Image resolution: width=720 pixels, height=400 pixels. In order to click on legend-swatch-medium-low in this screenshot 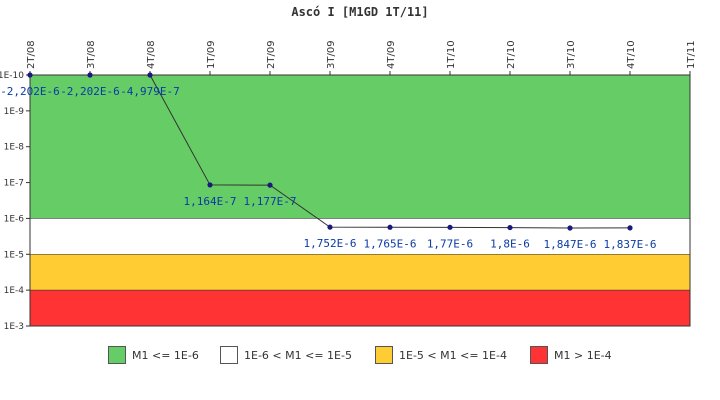, I will do `click(229, 355)`.